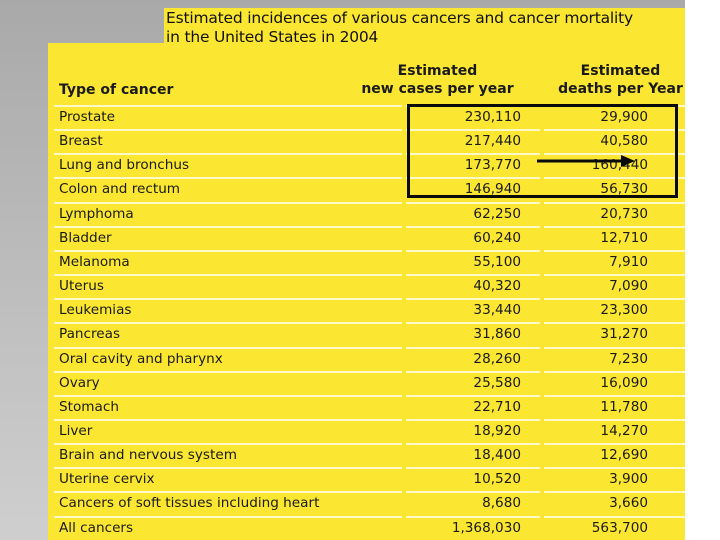  I want to click on new-cases-cell: 33,440, so click(473, 309).